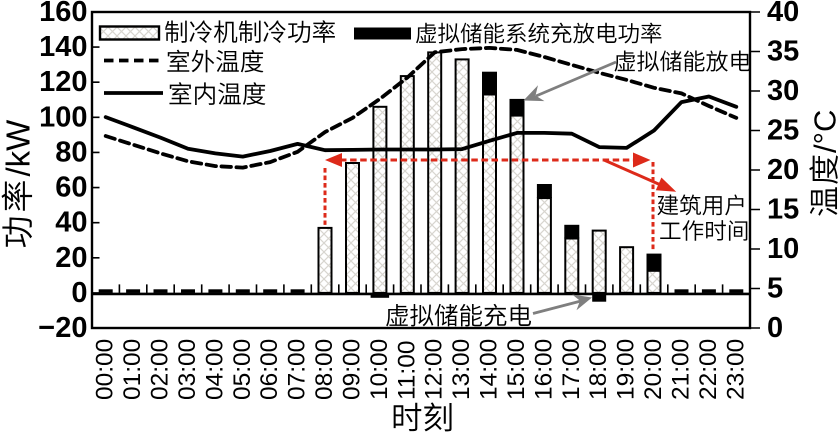 The width and height of the screenshot is (839, 433). What do you see at coordinates (324, 369) in the screenshot?
I see `svg-text: 08:00` at bounding box center [324, 369].